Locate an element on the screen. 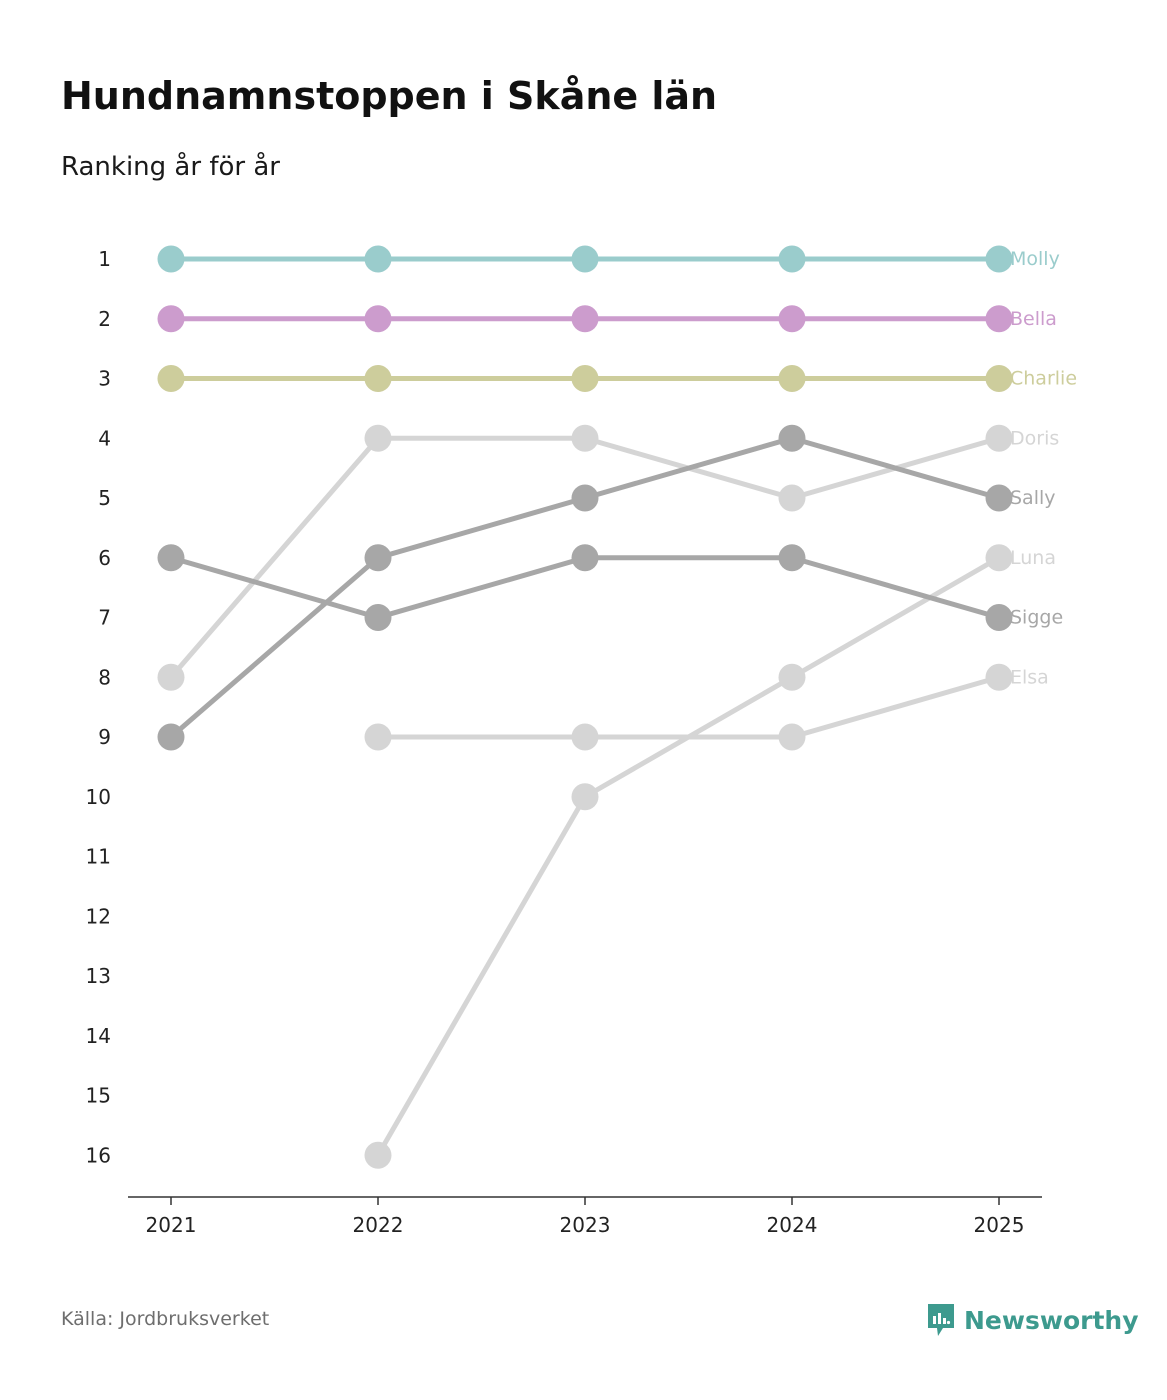 The height and width of the screenshot is (1400, 1167). y-tick-label: 16 is located at coordinates (98, 1155).